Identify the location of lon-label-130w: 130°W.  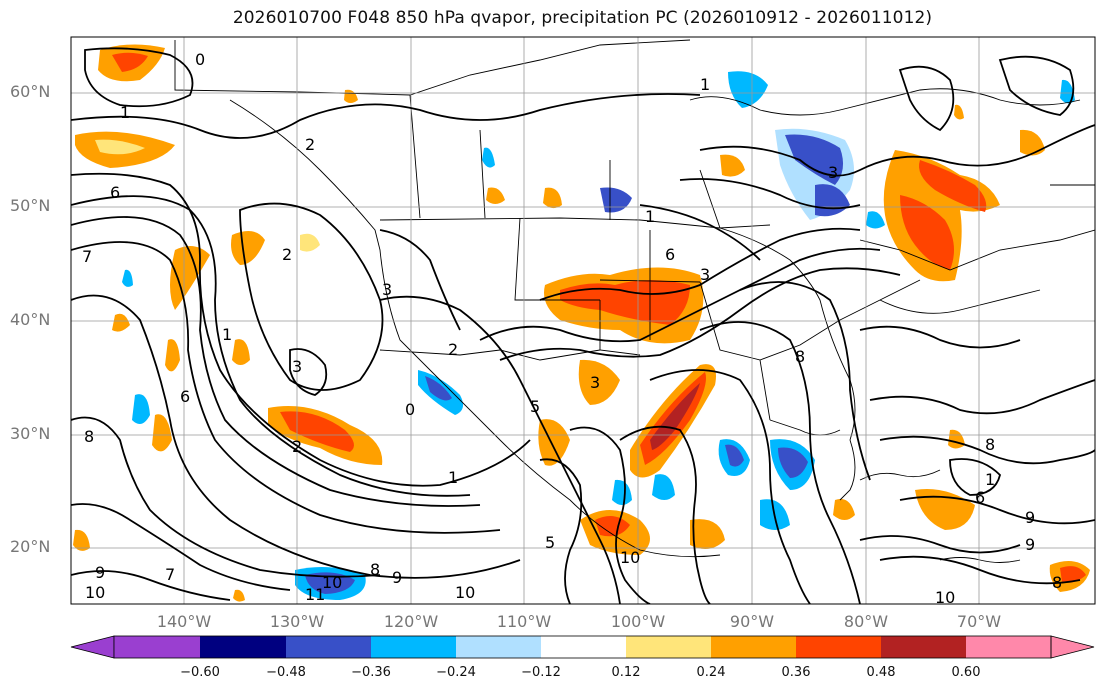
(297, 621).